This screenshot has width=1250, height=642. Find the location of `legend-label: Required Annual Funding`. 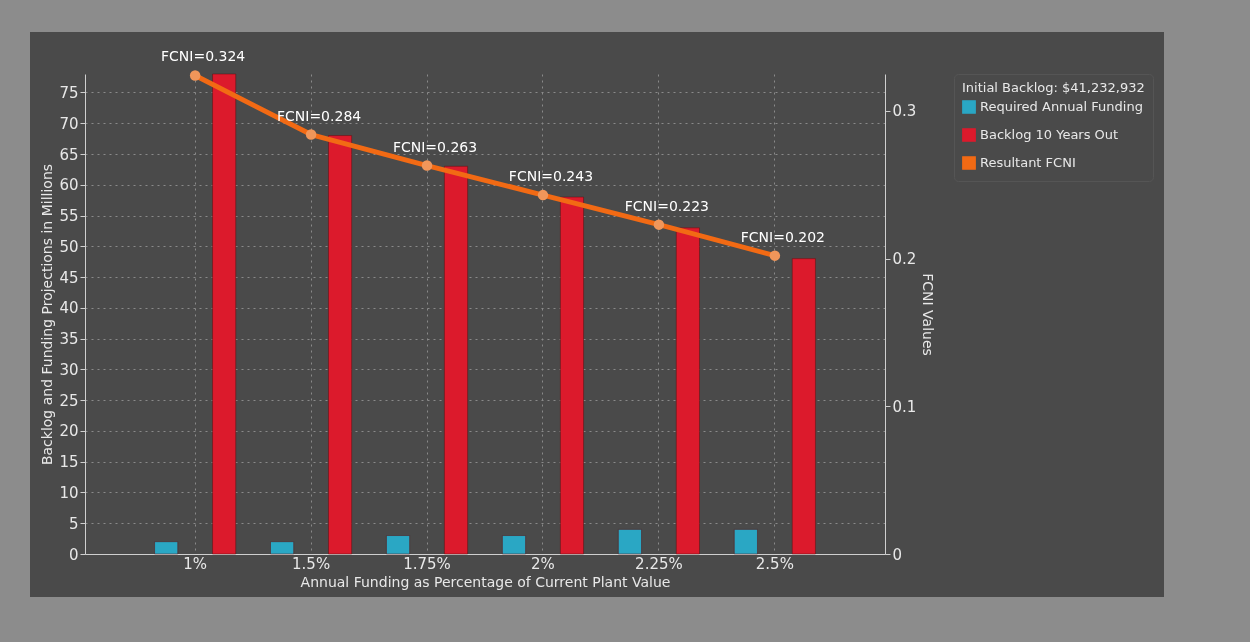

legend-label: Required Annual Funding is located at coordinates (1061, 106).